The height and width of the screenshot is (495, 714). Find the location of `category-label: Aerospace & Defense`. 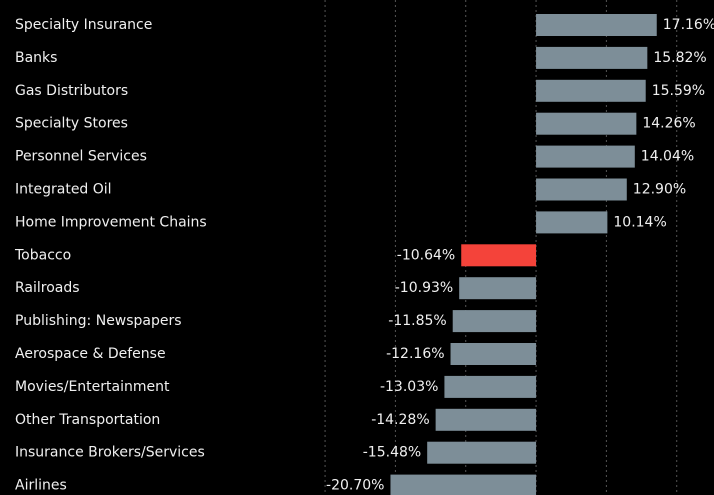

category-label: Aerospace & Defense is located at coordinates (90, 354).